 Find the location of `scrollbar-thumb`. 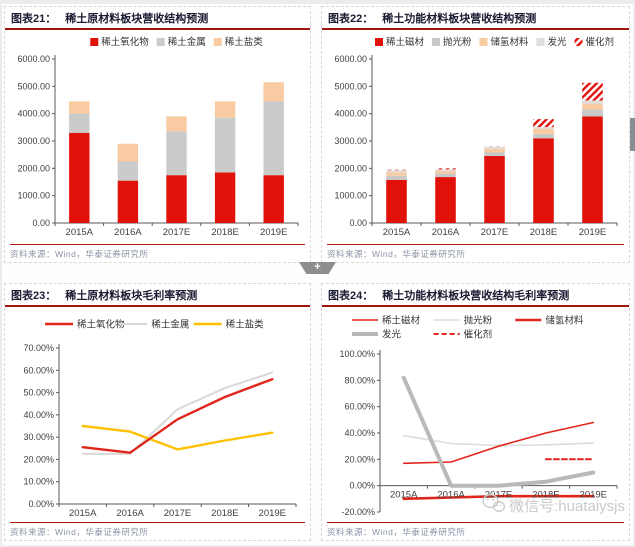

scrollbar-thumb is located at coordinates (632, 134).